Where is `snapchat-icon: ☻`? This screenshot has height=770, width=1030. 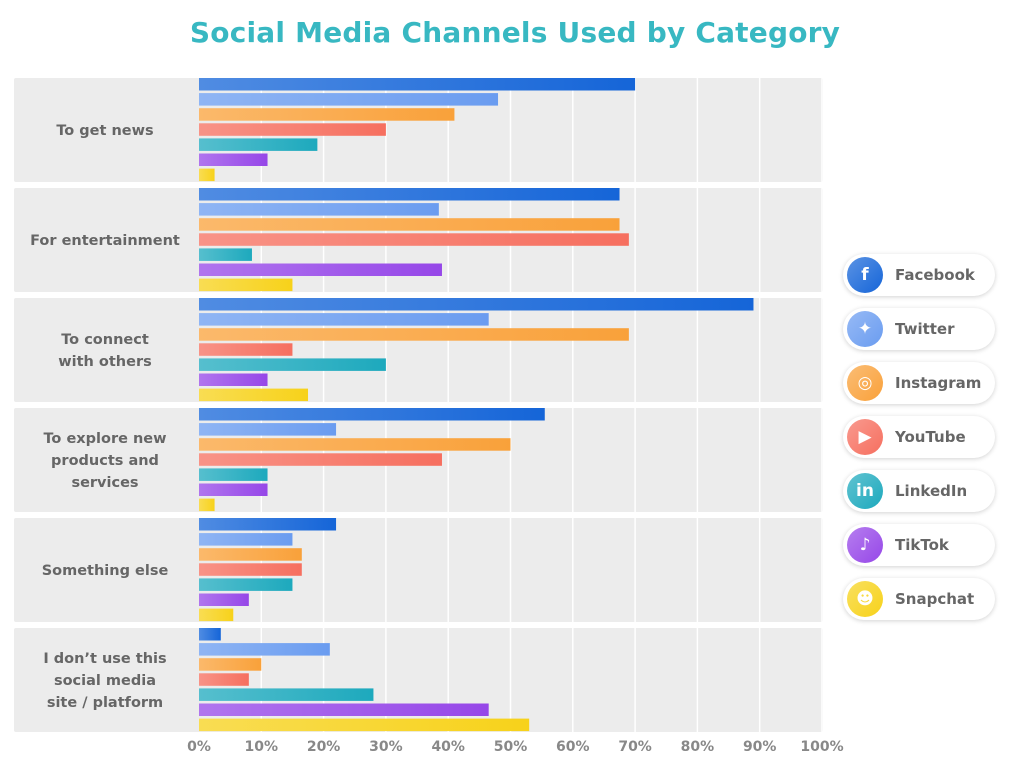
snapchat-icon: ☻ is located at coordinates (865, 599).